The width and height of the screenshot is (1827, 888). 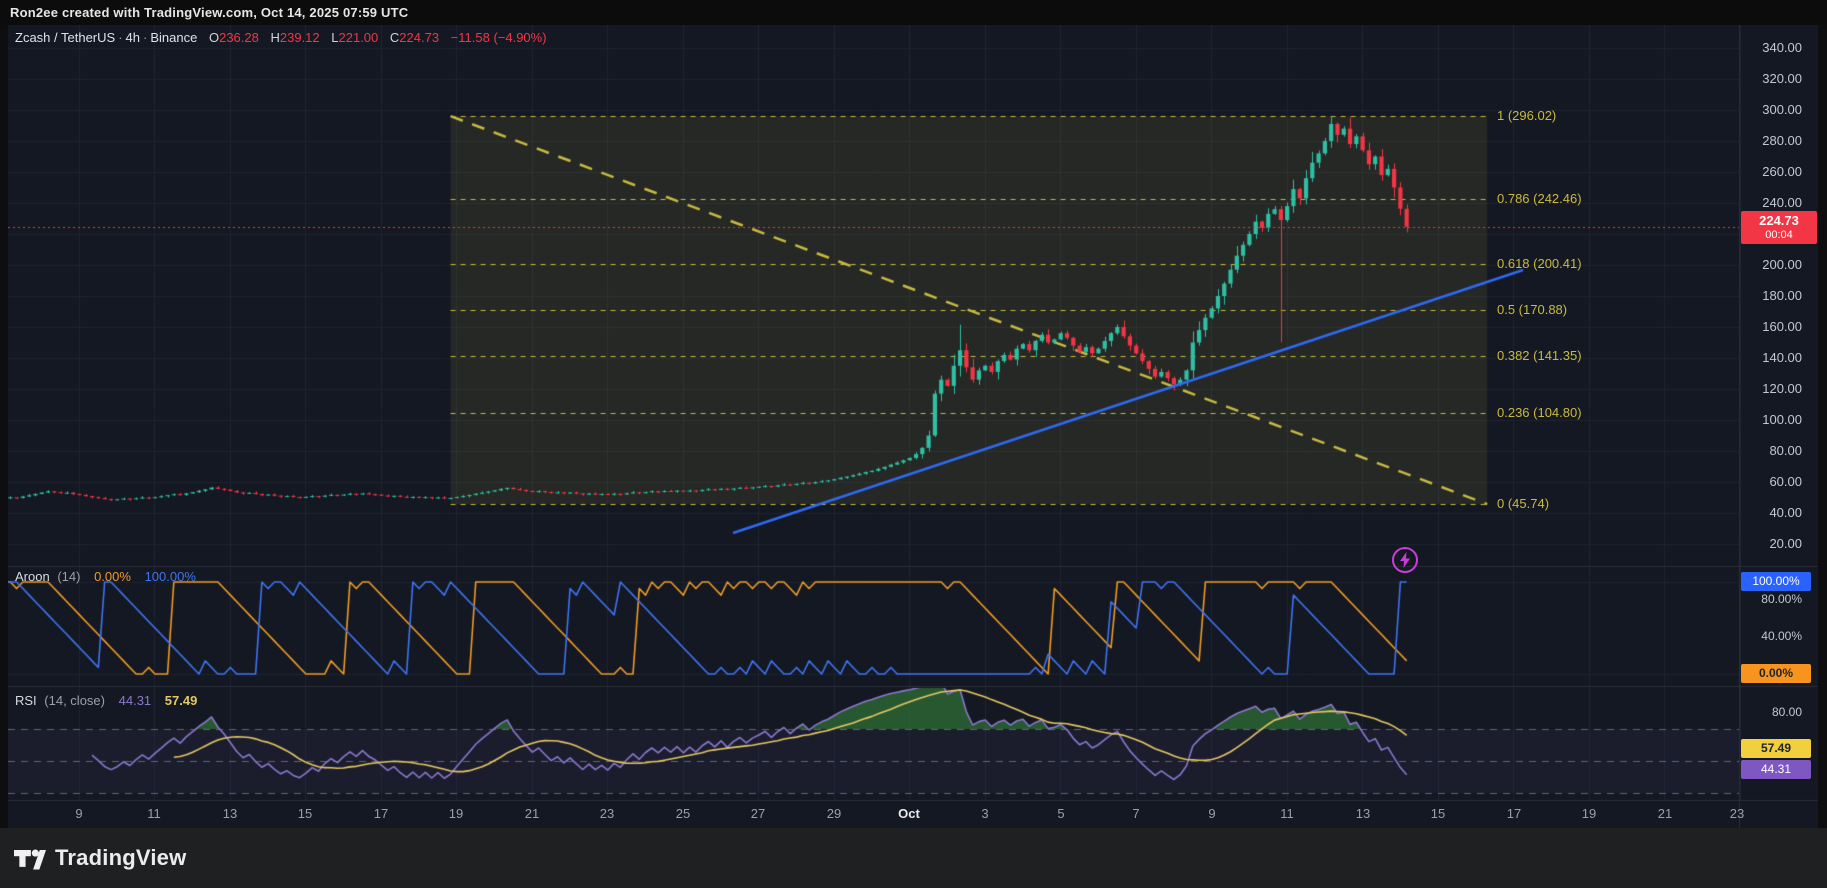 I want to click on price-tick: 60.00, so click(x=1785, y=481).